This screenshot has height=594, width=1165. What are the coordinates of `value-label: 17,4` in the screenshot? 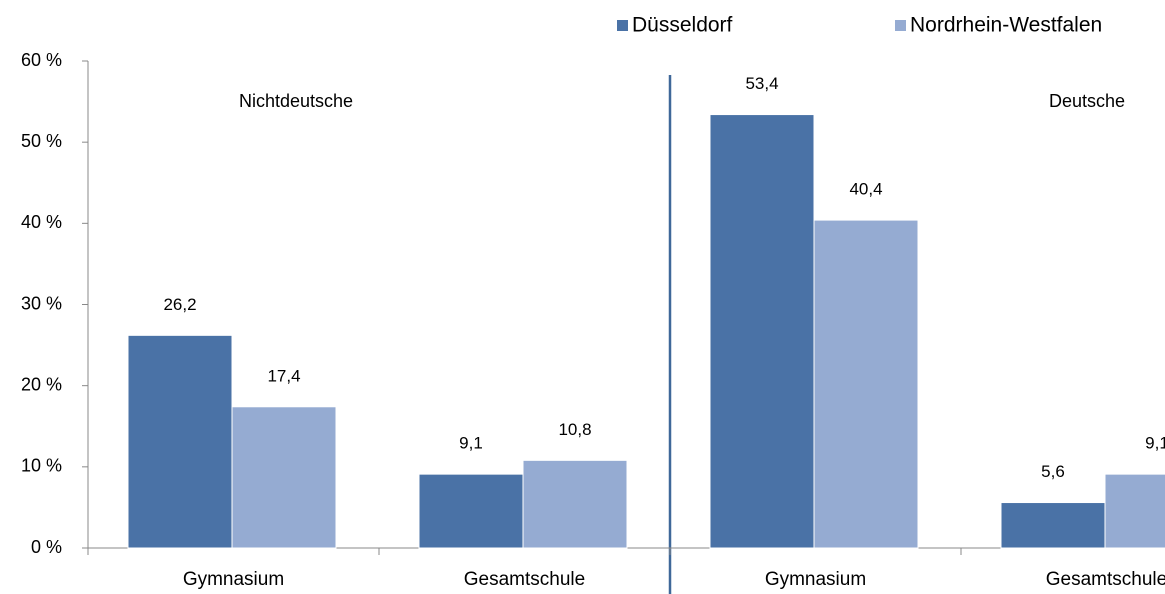 It's located at (283, 375).